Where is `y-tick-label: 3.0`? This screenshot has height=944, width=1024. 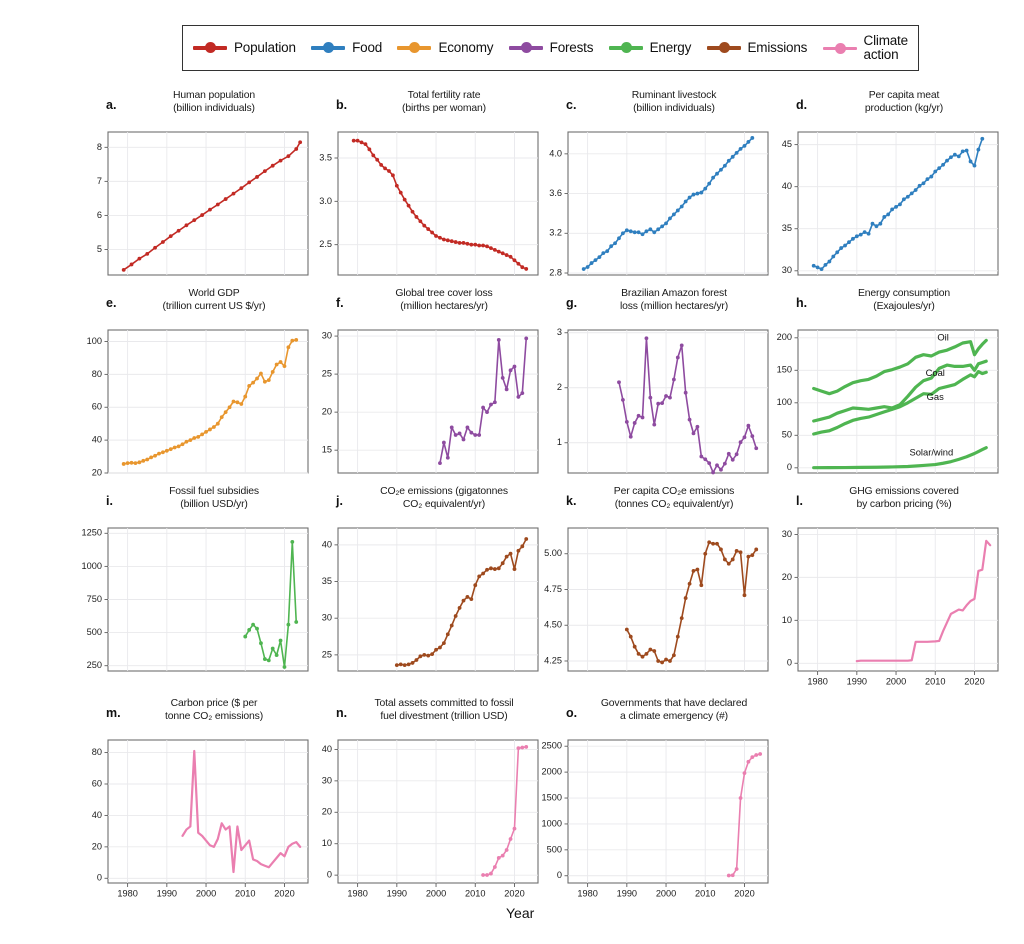 y-tick-label: 3.0 is located at coordinates (325, 201).